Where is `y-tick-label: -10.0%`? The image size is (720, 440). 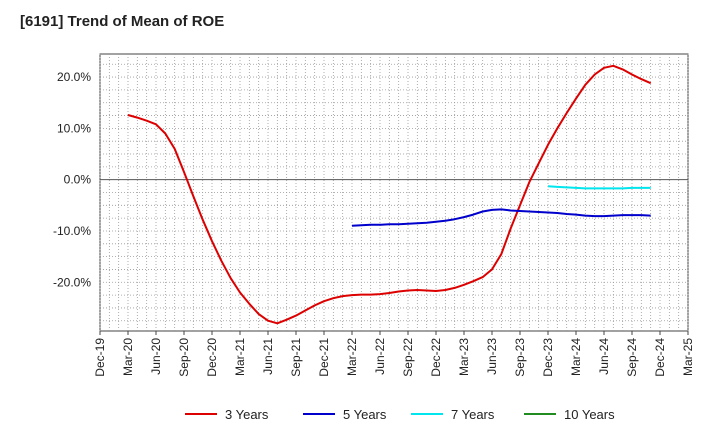
y-tick-label: -10.0% is located at coordinates (72, 231).